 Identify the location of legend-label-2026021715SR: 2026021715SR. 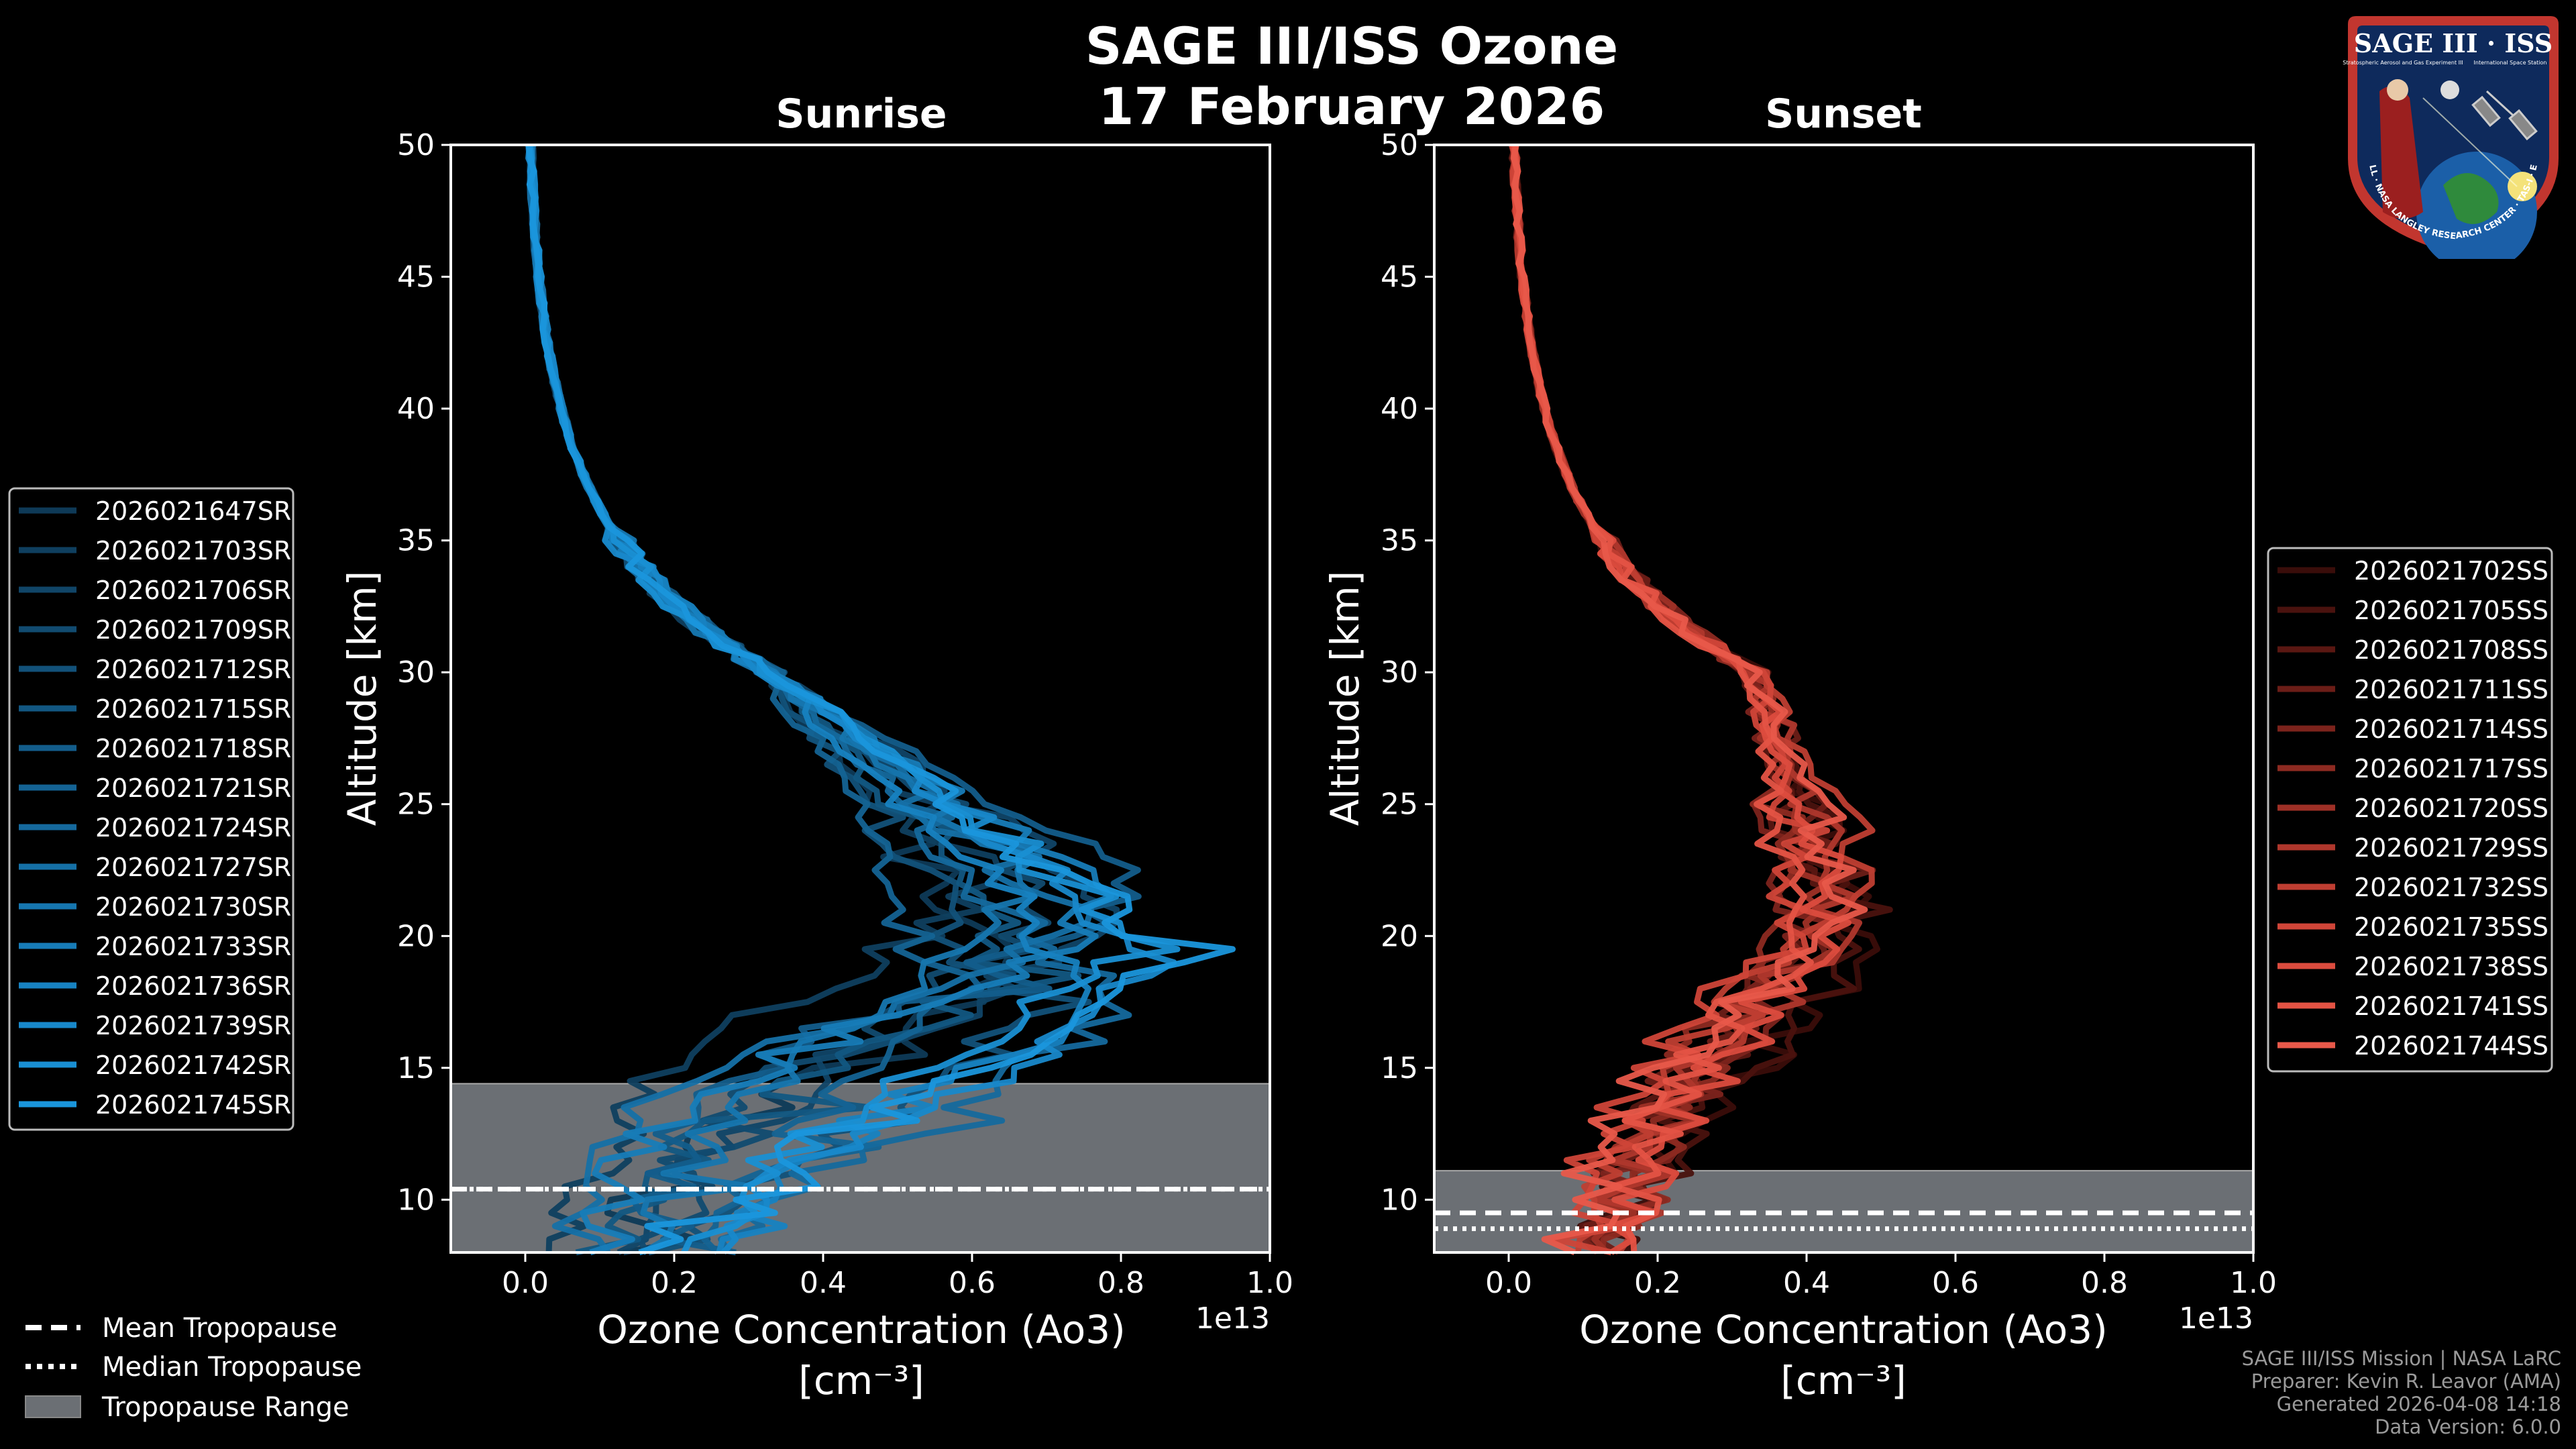
(193, 709).